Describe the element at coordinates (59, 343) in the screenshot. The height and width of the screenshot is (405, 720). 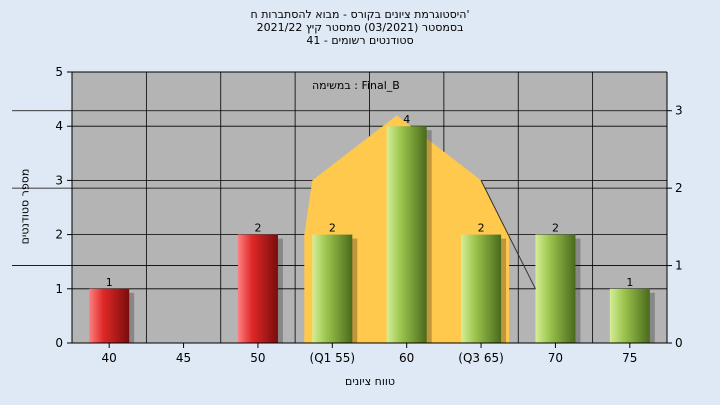
I see `y-tick-label: 0` at that location.